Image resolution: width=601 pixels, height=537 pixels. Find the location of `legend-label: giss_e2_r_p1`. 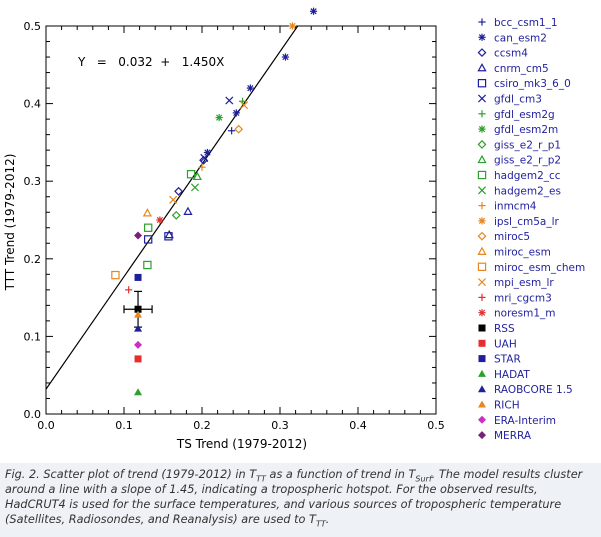

legend-label: giss_e2_r_p1 is located at coordinates (527, 145).